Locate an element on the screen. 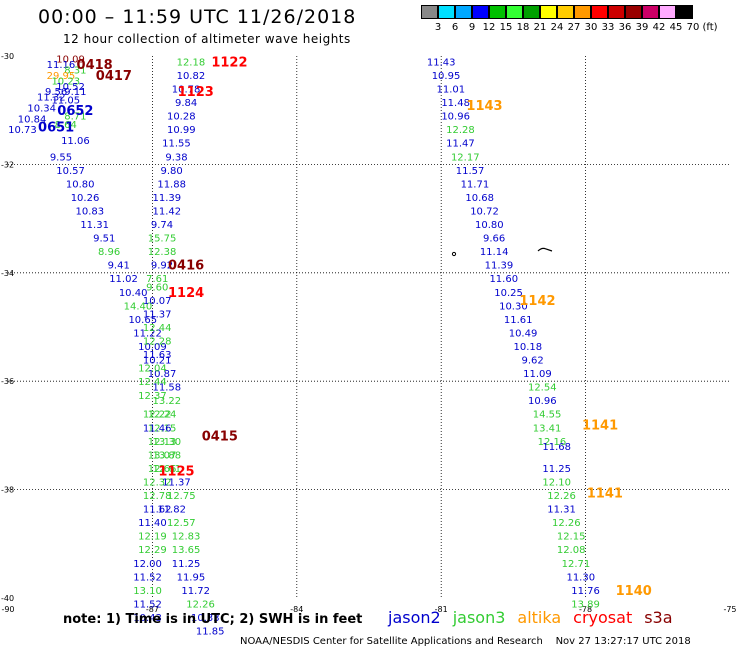 The image size is (740, 650). wave-height-value: 10.23 is located at coordinates (65, 81).